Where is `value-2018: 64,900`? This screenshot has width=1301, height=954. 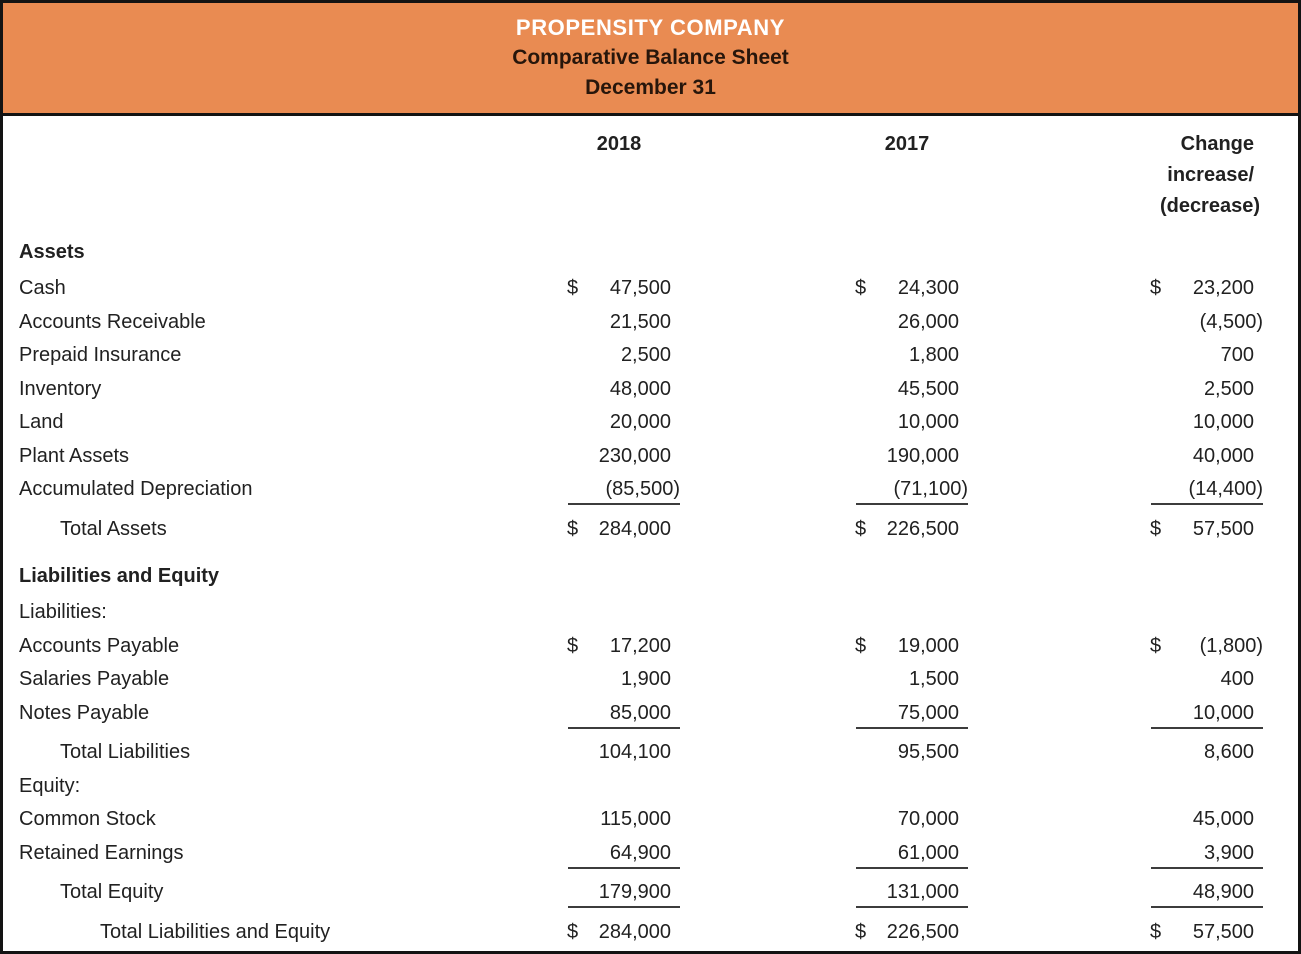 value-2018: 64,900 is located at coordinates (623, 855).